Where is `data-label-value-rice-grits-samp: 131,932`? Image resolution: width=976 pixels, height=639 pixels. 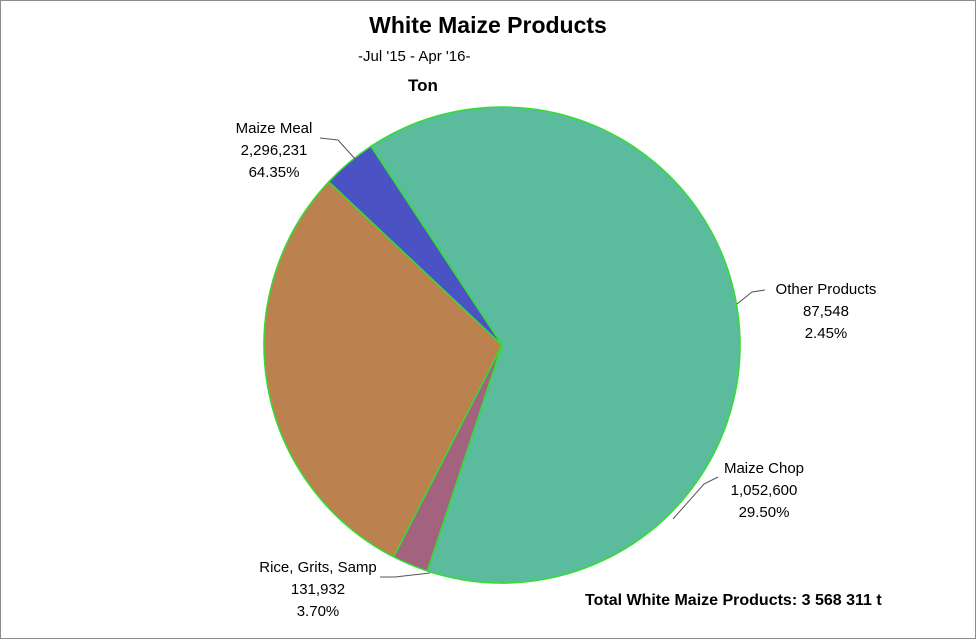
data-label-value-rice-grits-samp: 131,932 is located at coordinates (318, 589).